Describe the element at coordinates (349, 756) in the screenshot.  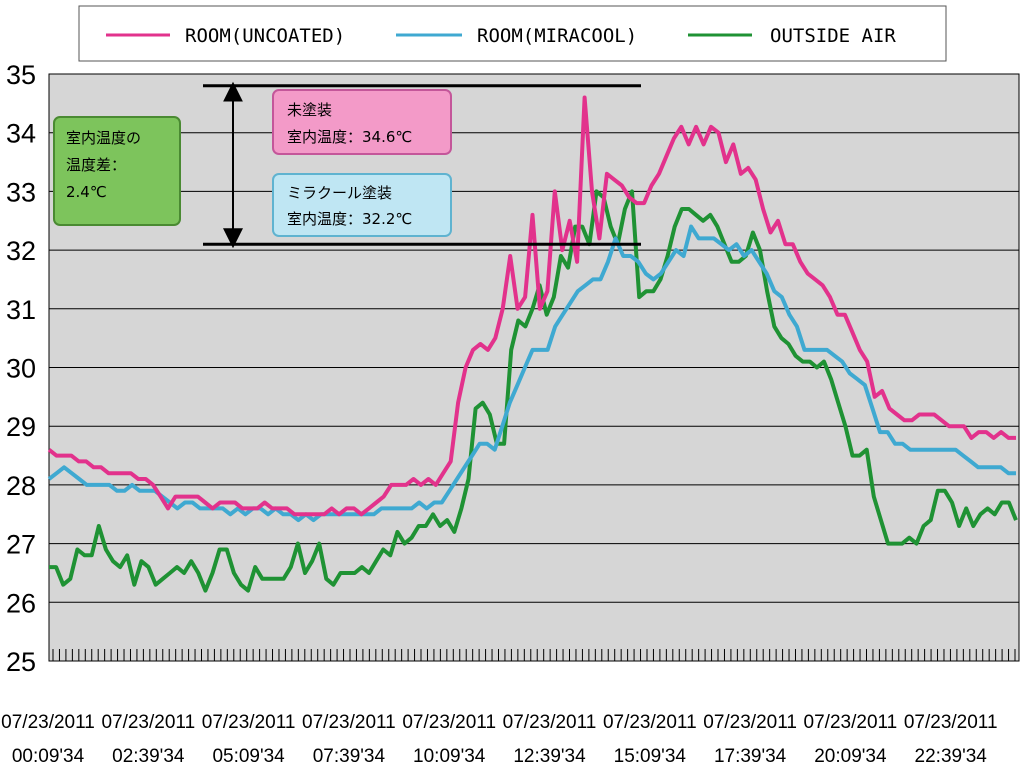
I see `x-tick-time: 07:39'34` at that location.